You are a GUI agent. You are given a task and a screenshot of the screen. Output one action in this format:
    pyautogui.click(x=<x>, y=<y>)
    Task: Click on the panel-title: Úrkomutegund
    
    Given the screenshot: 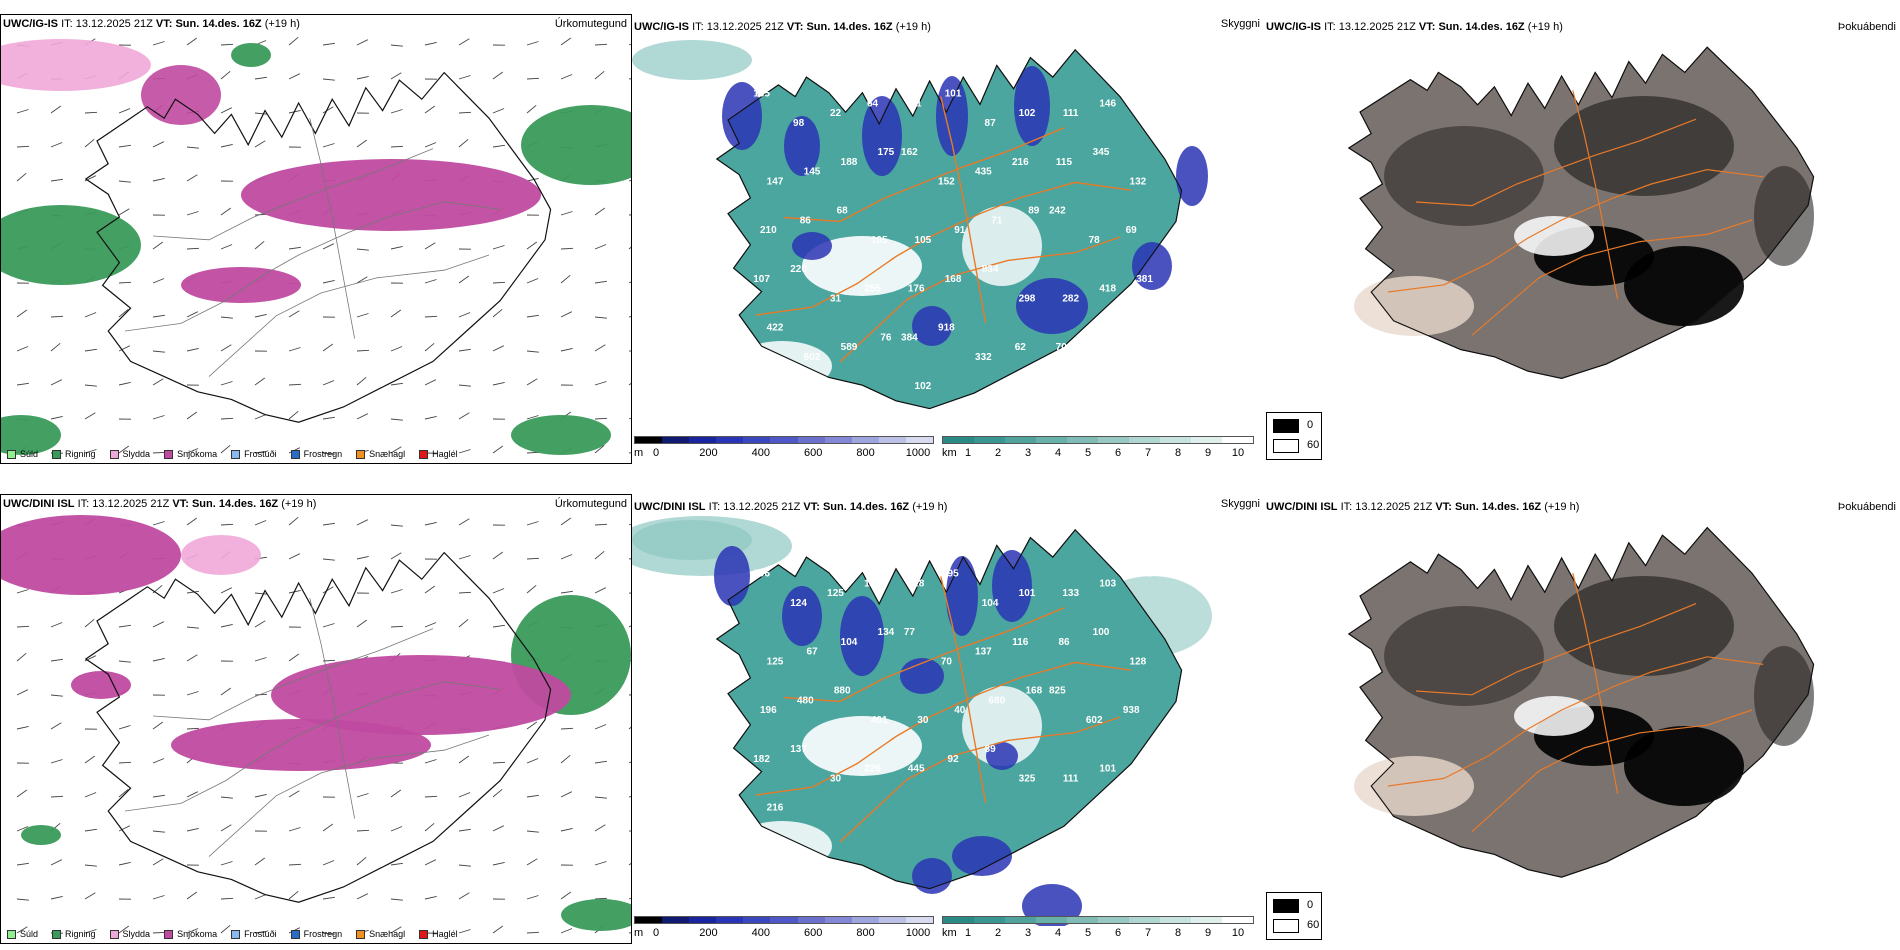 What is the action you would take?
    pyautogui.click(x=590, y=24)
    